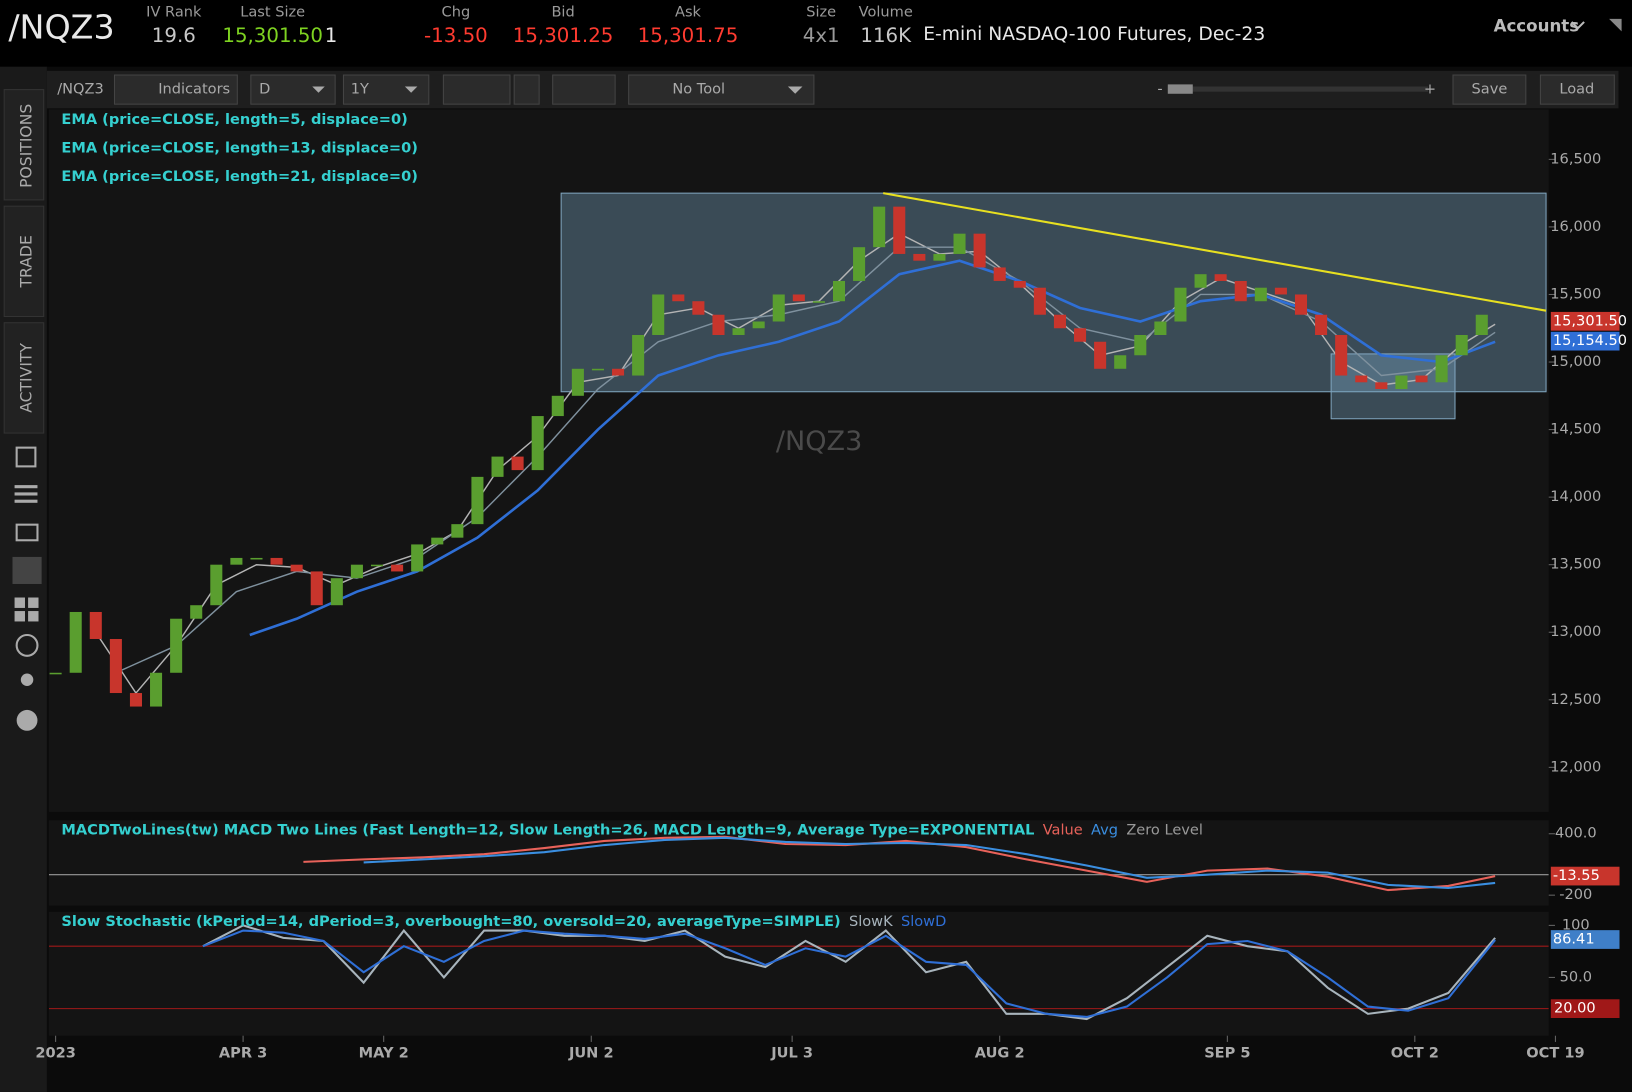  Describe the element at coordinates (1575, 226) in the screenshot. I see `y-tick-label: 16,000` at that location.